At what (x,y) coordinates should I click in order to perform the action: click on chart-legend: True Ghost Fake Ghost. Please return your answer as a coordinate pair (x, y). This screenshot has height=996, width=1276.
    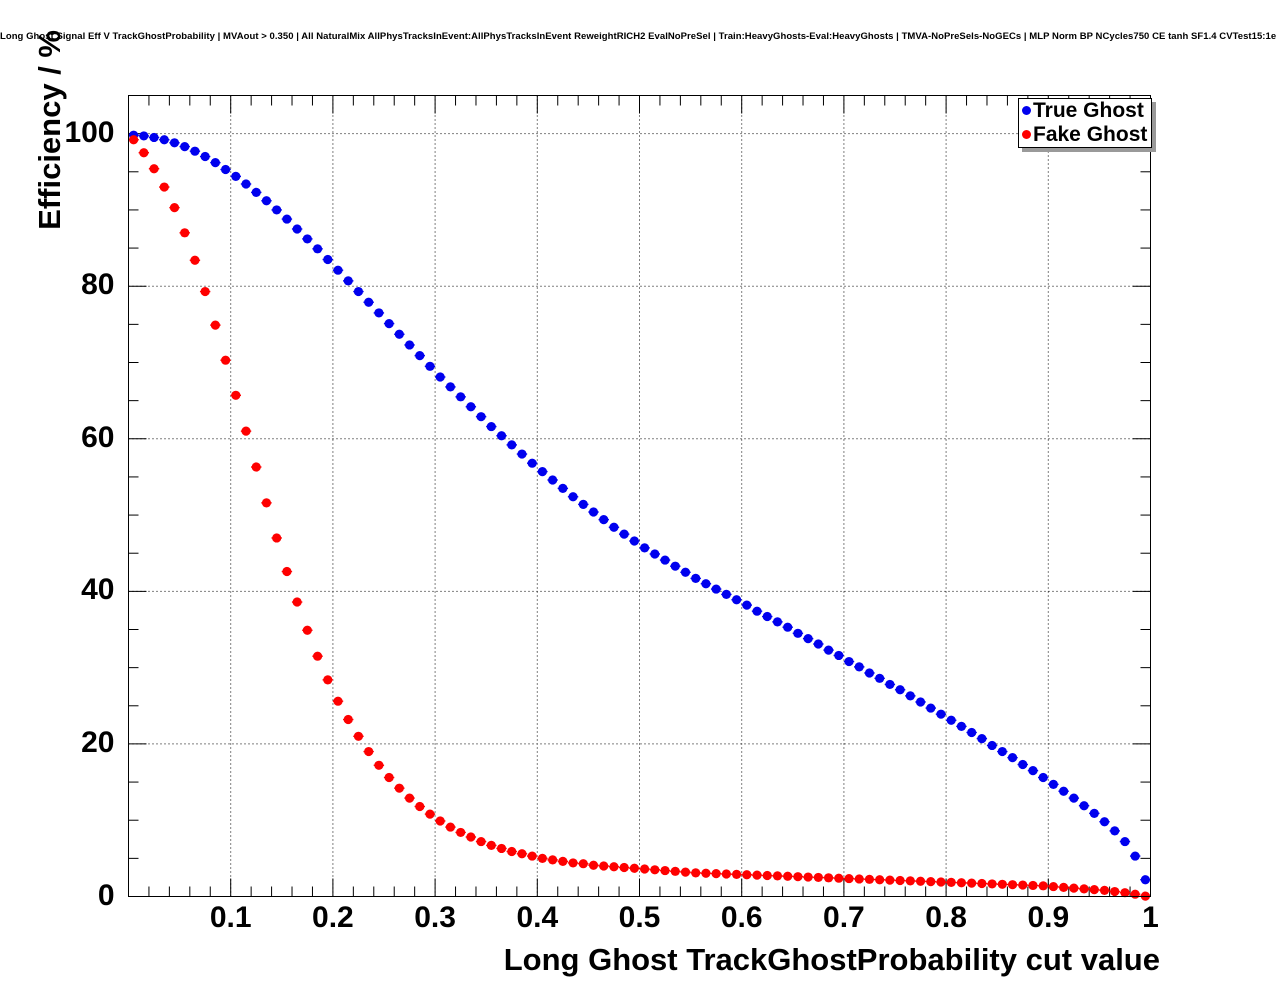
    Looking at the image, I should click on (1085, 123).